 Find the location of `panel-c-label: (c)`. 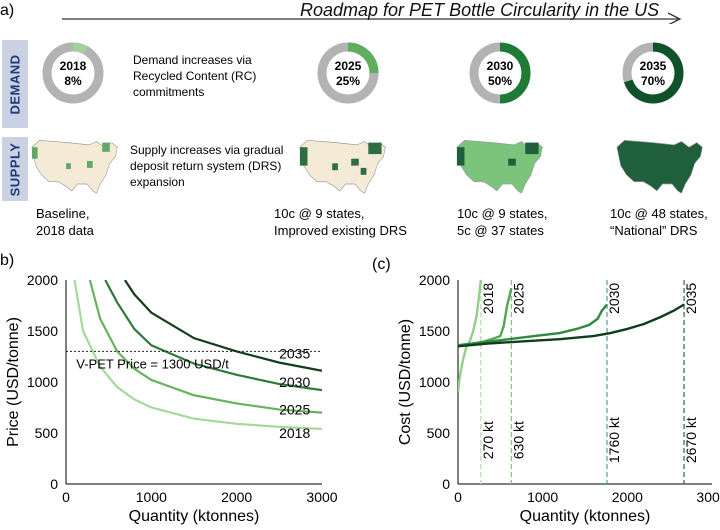

panel-c-label: (c) is located at coordinates (381, 264).